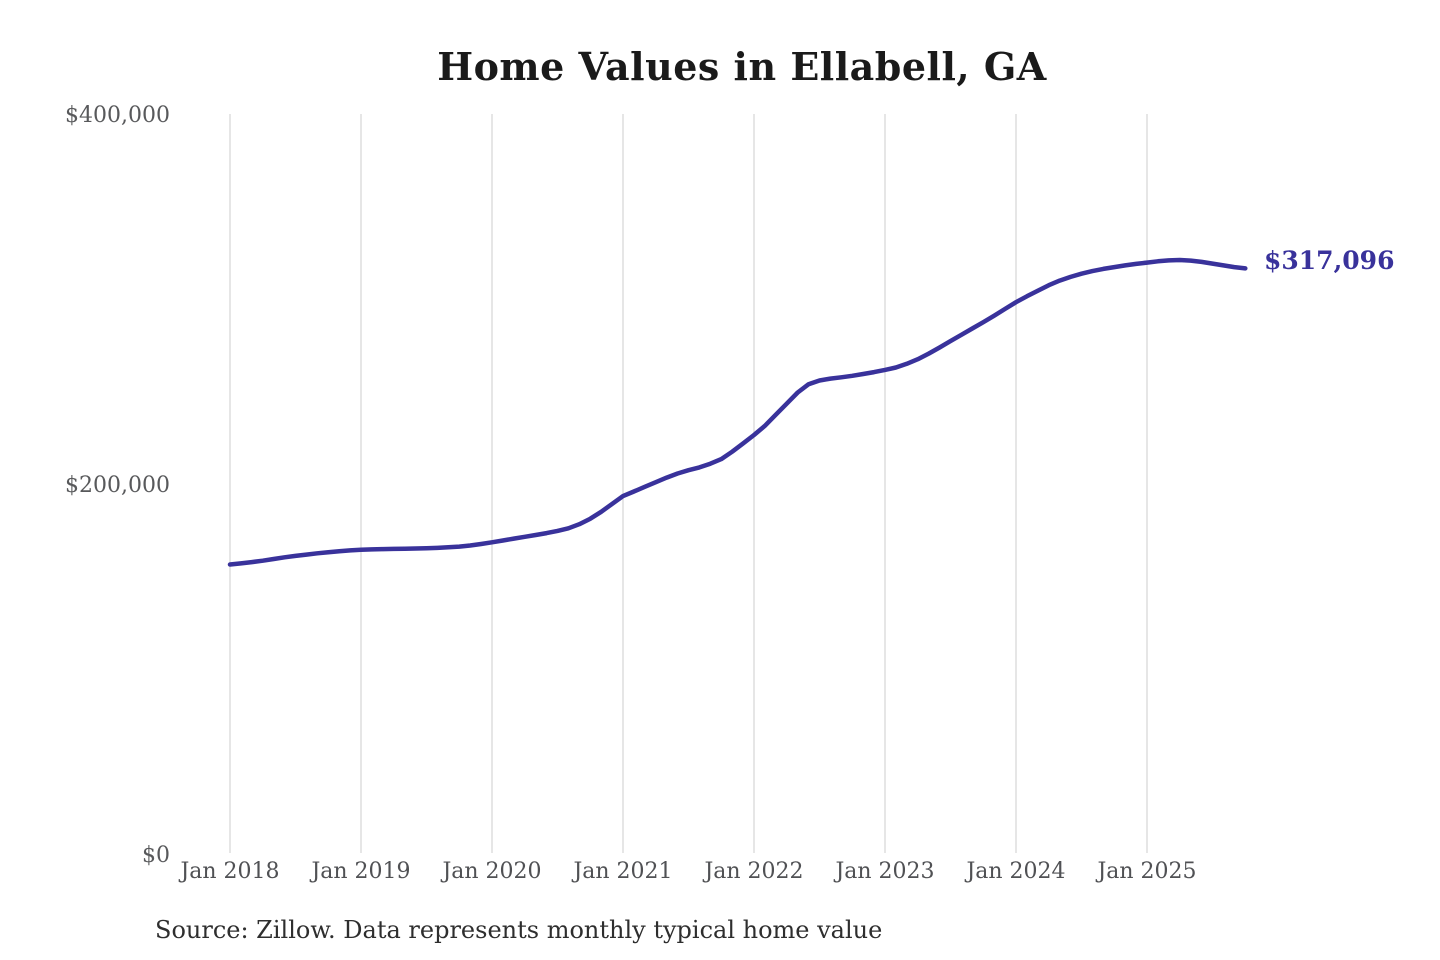 The height and width of the screenshot is (960, 1440). I want to click on x-axis-tick-label: Jan 2018, so click(230, 871).